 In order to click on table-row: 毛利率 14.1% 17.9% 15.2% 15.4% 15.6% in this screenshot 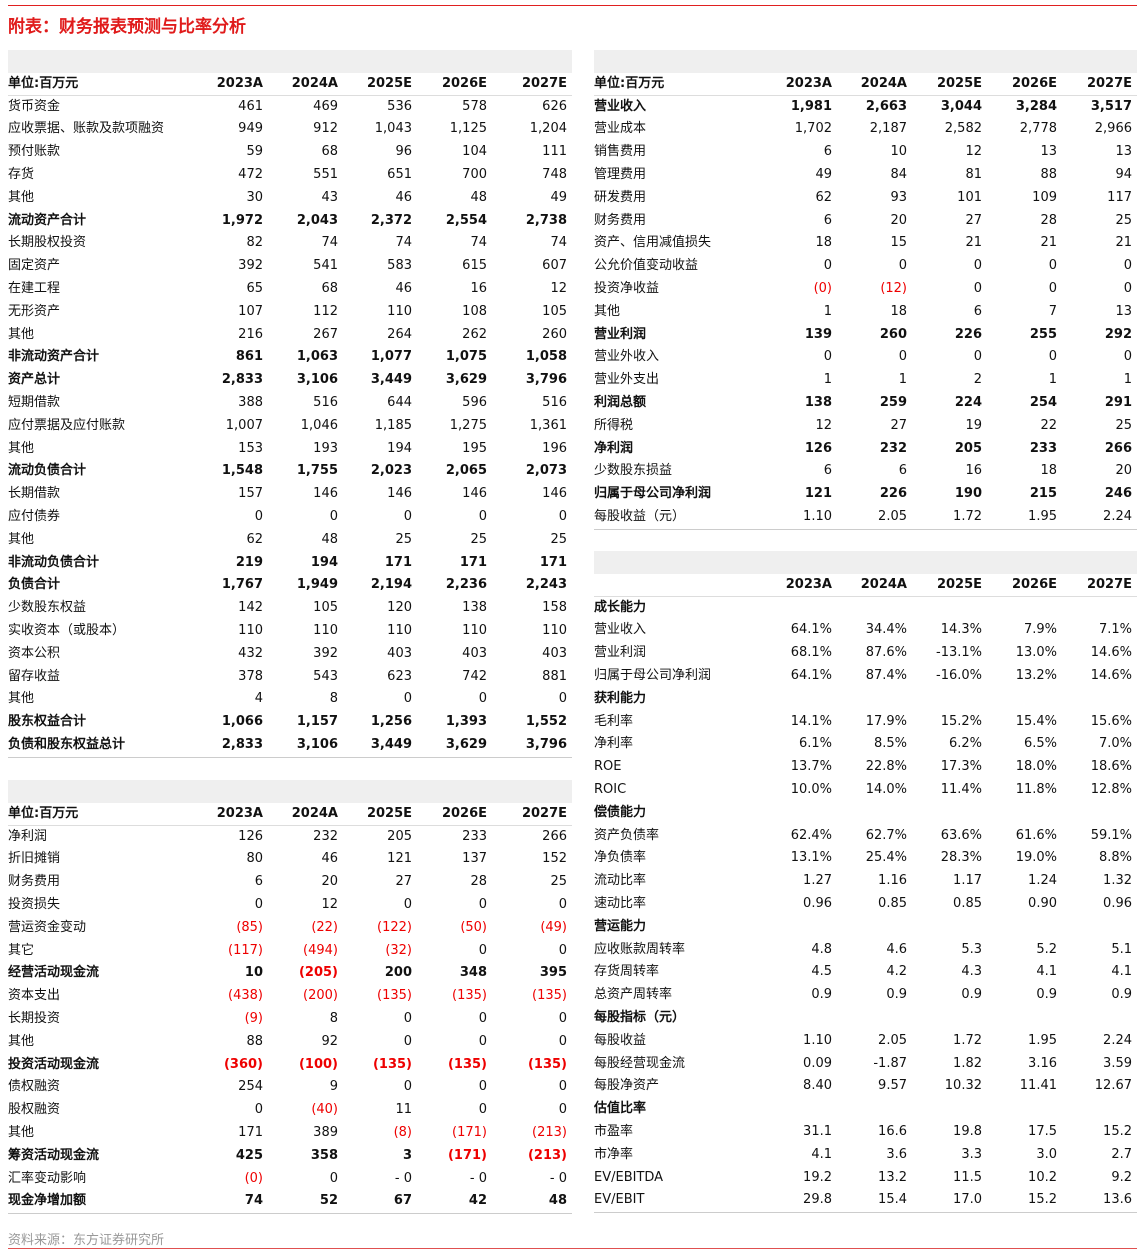, I will do `click(865, 722)`.